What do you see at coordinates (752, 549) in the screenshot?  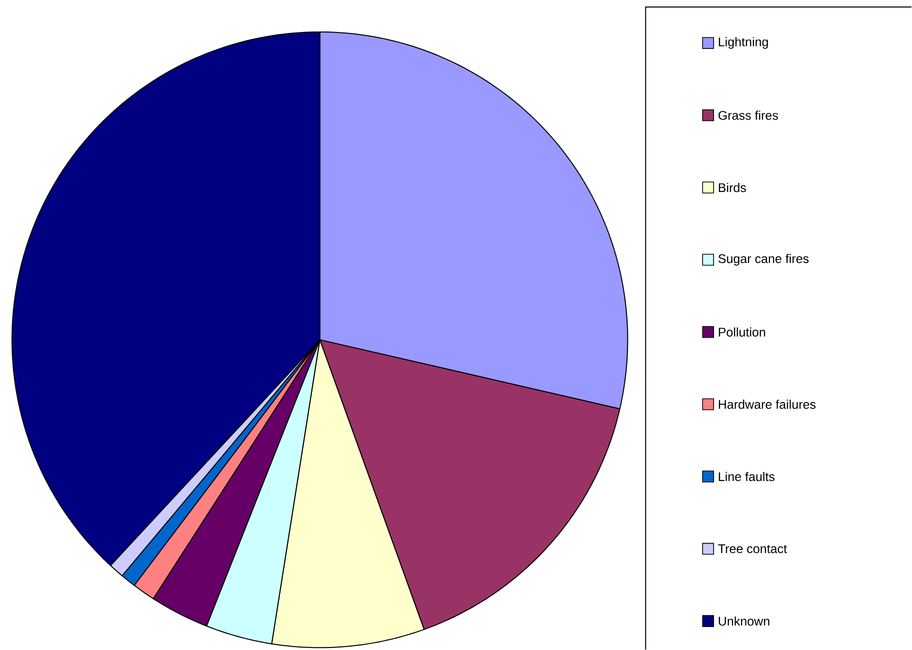 I see `legend-label: Tree contact` at bounding box center [752, 549].